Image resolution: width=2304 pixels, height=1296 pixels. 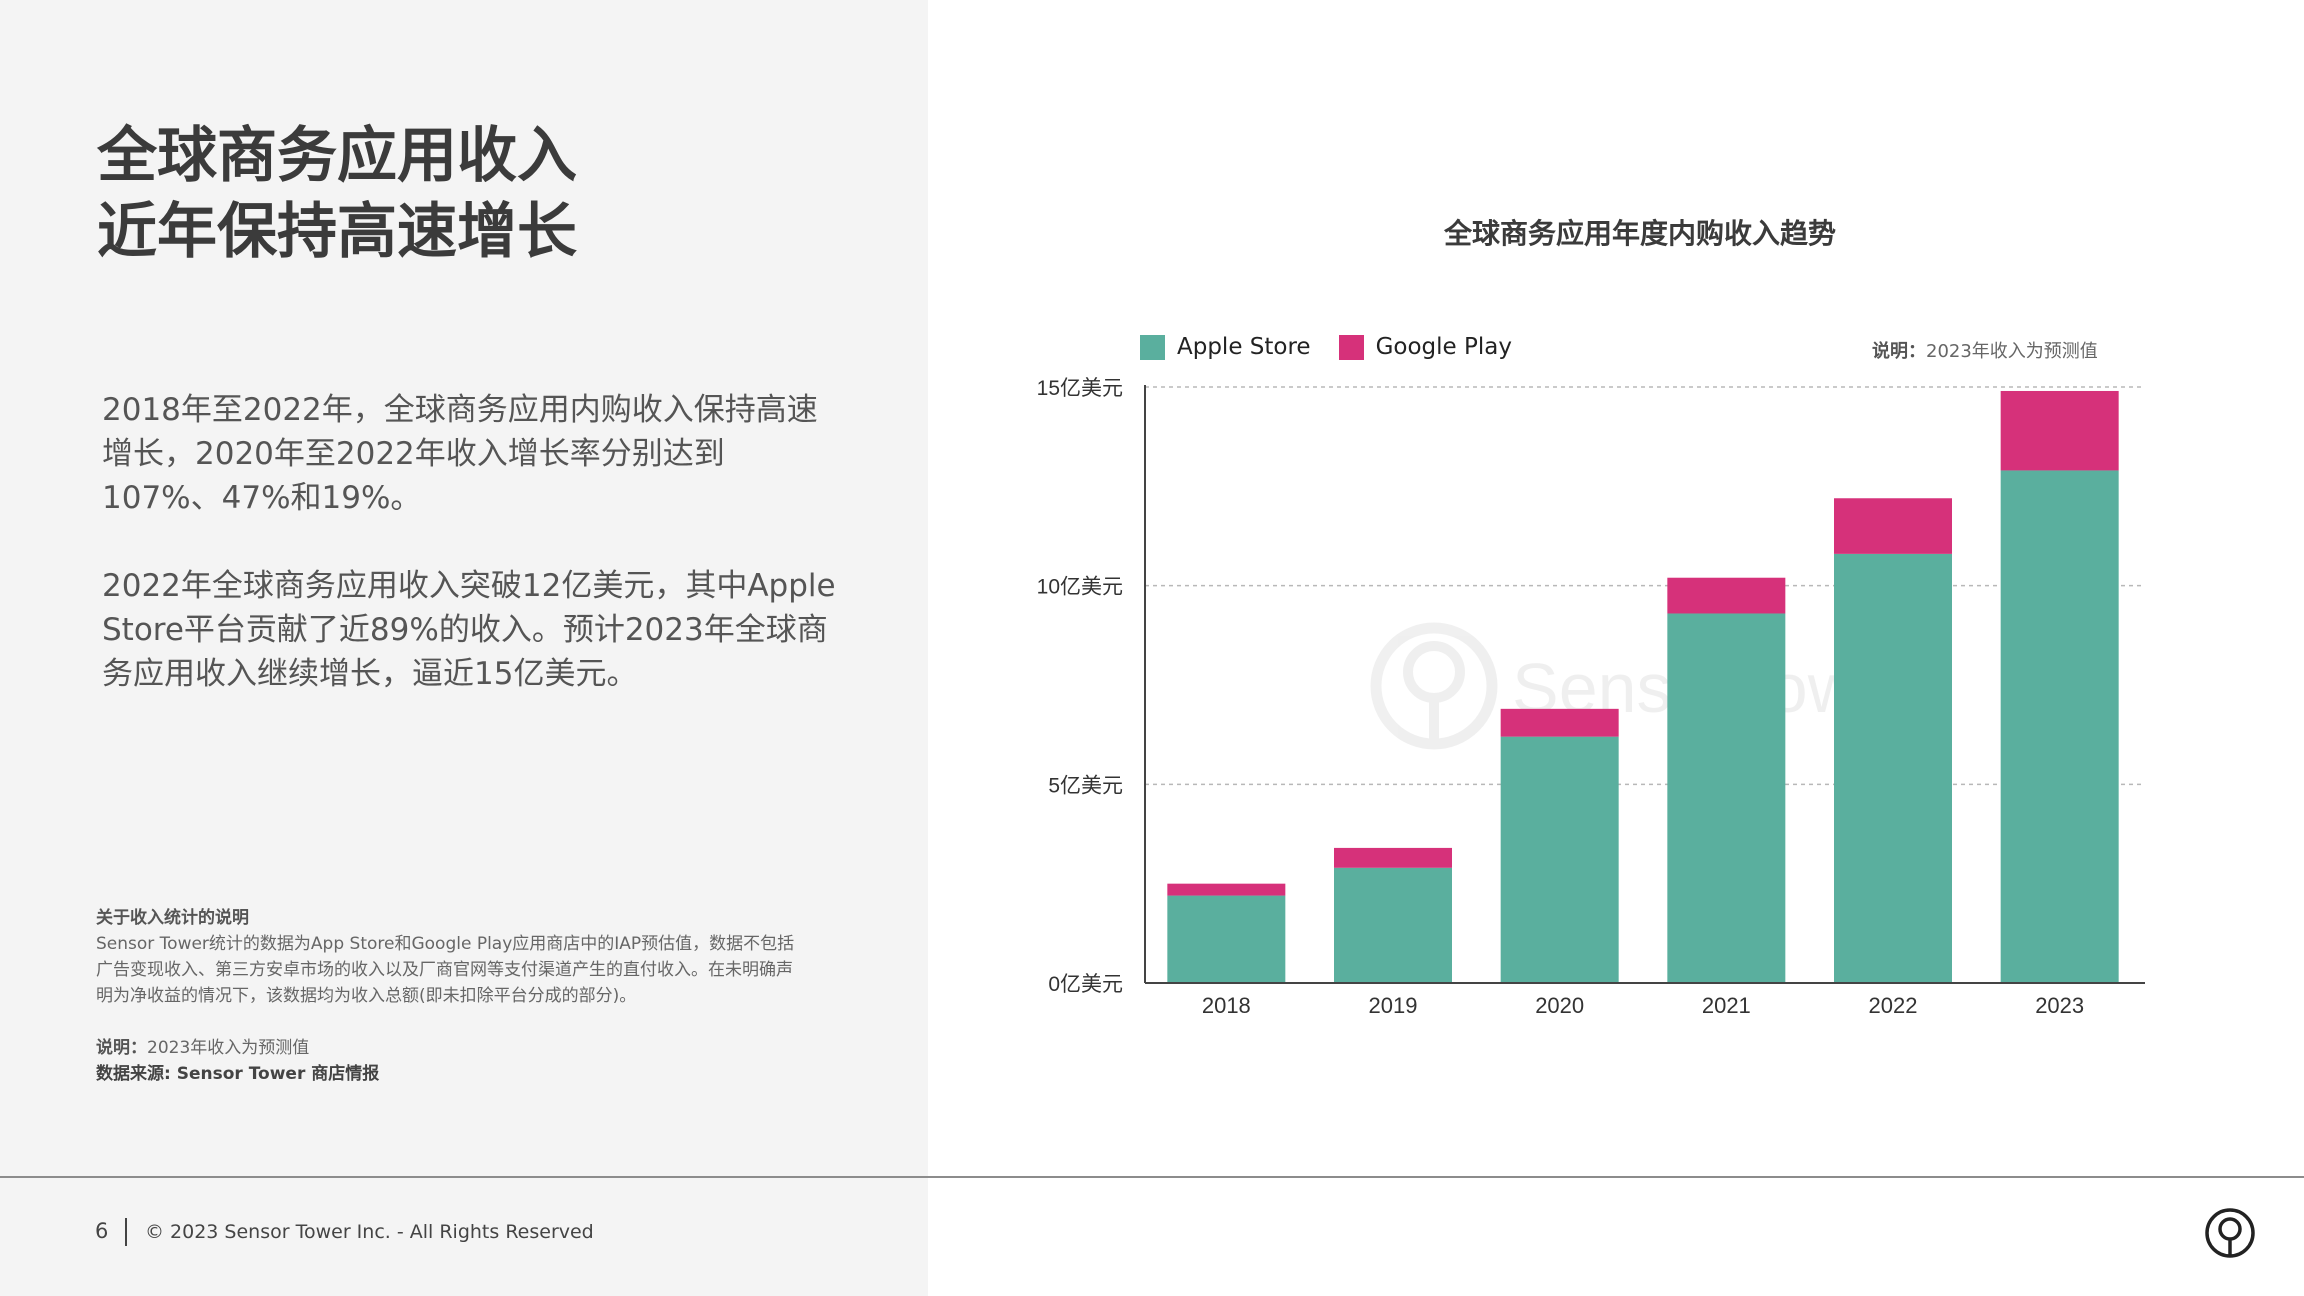 What do you see at coordinates (1726, 798) in the screenshot?
I see `bar-apple-store-2021` at bounding box center [1726, 798].